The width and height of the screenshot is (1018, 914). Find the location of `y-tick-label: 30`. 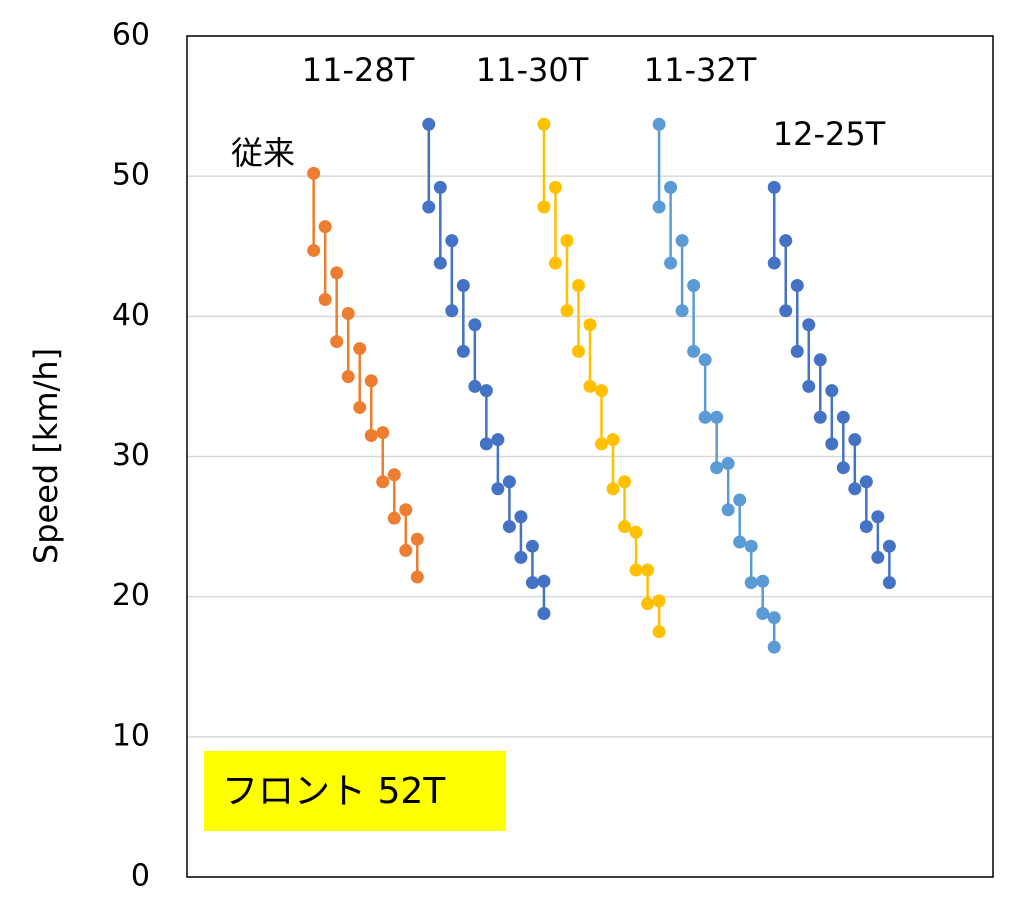

y-tick-label: 30 is located at coordinates (131, 455).